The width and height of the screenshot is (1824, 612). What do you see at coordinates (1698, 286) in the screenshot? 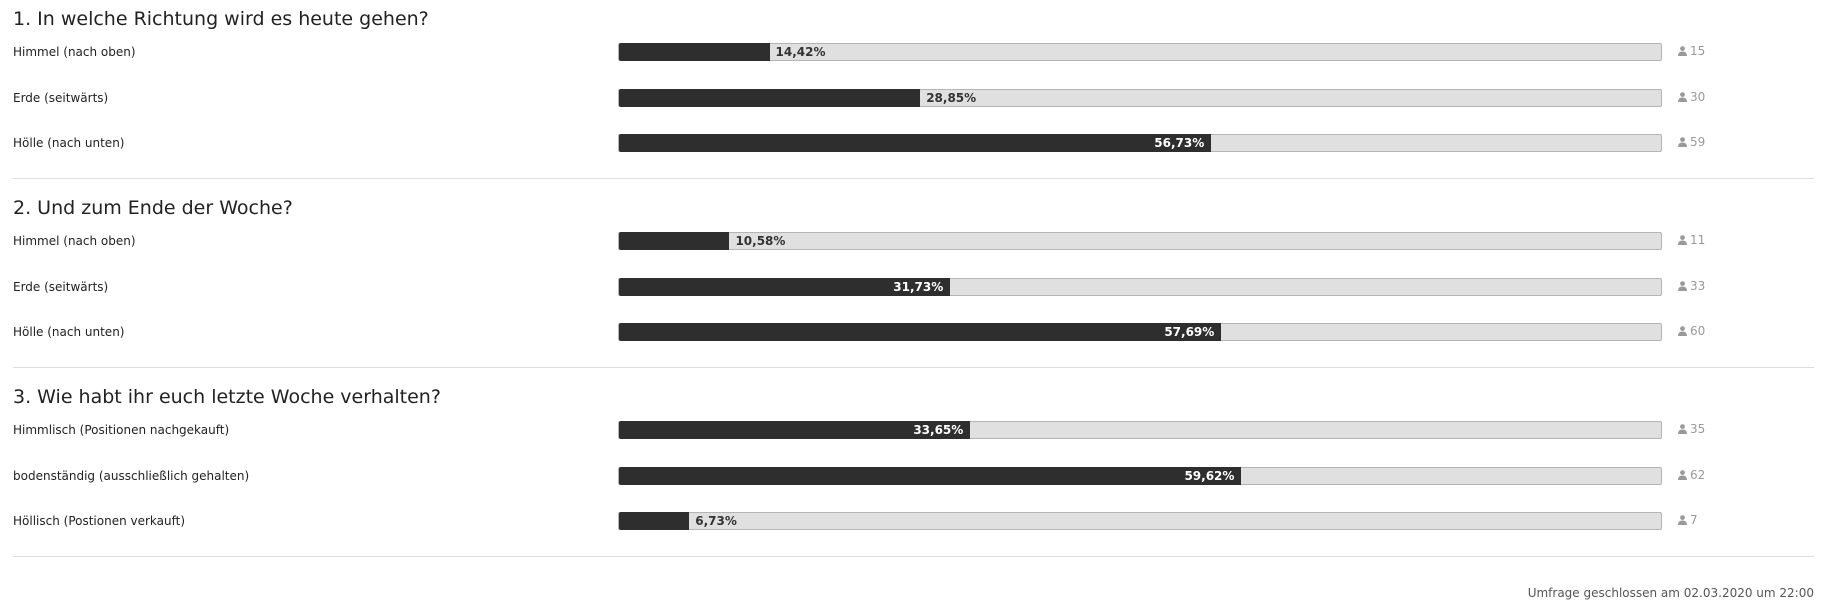
I see `vote-number: 33` at bounding box center [1698, 286].